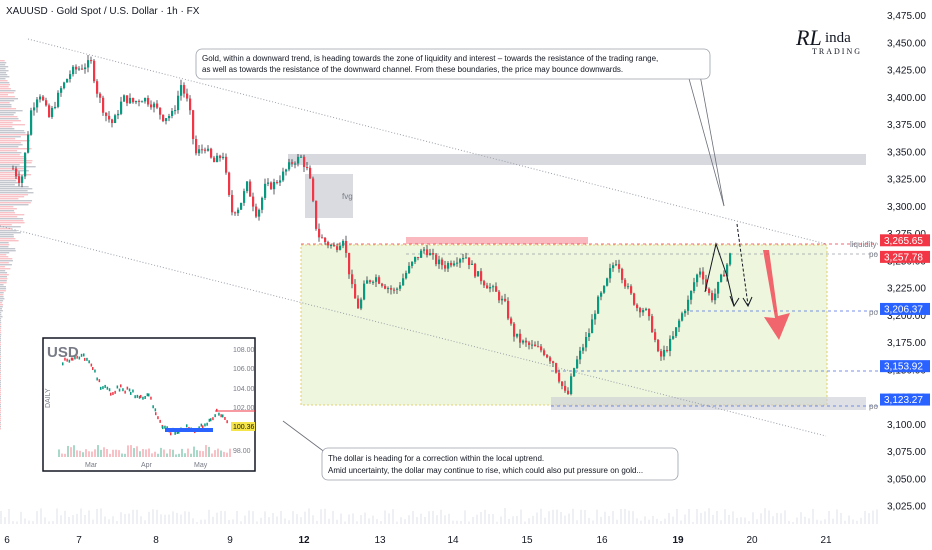  What do you see at coordinates (244, 427) in the screenshot?
I see `inset-last-price: 100.36` at bounding box center [244, 427].